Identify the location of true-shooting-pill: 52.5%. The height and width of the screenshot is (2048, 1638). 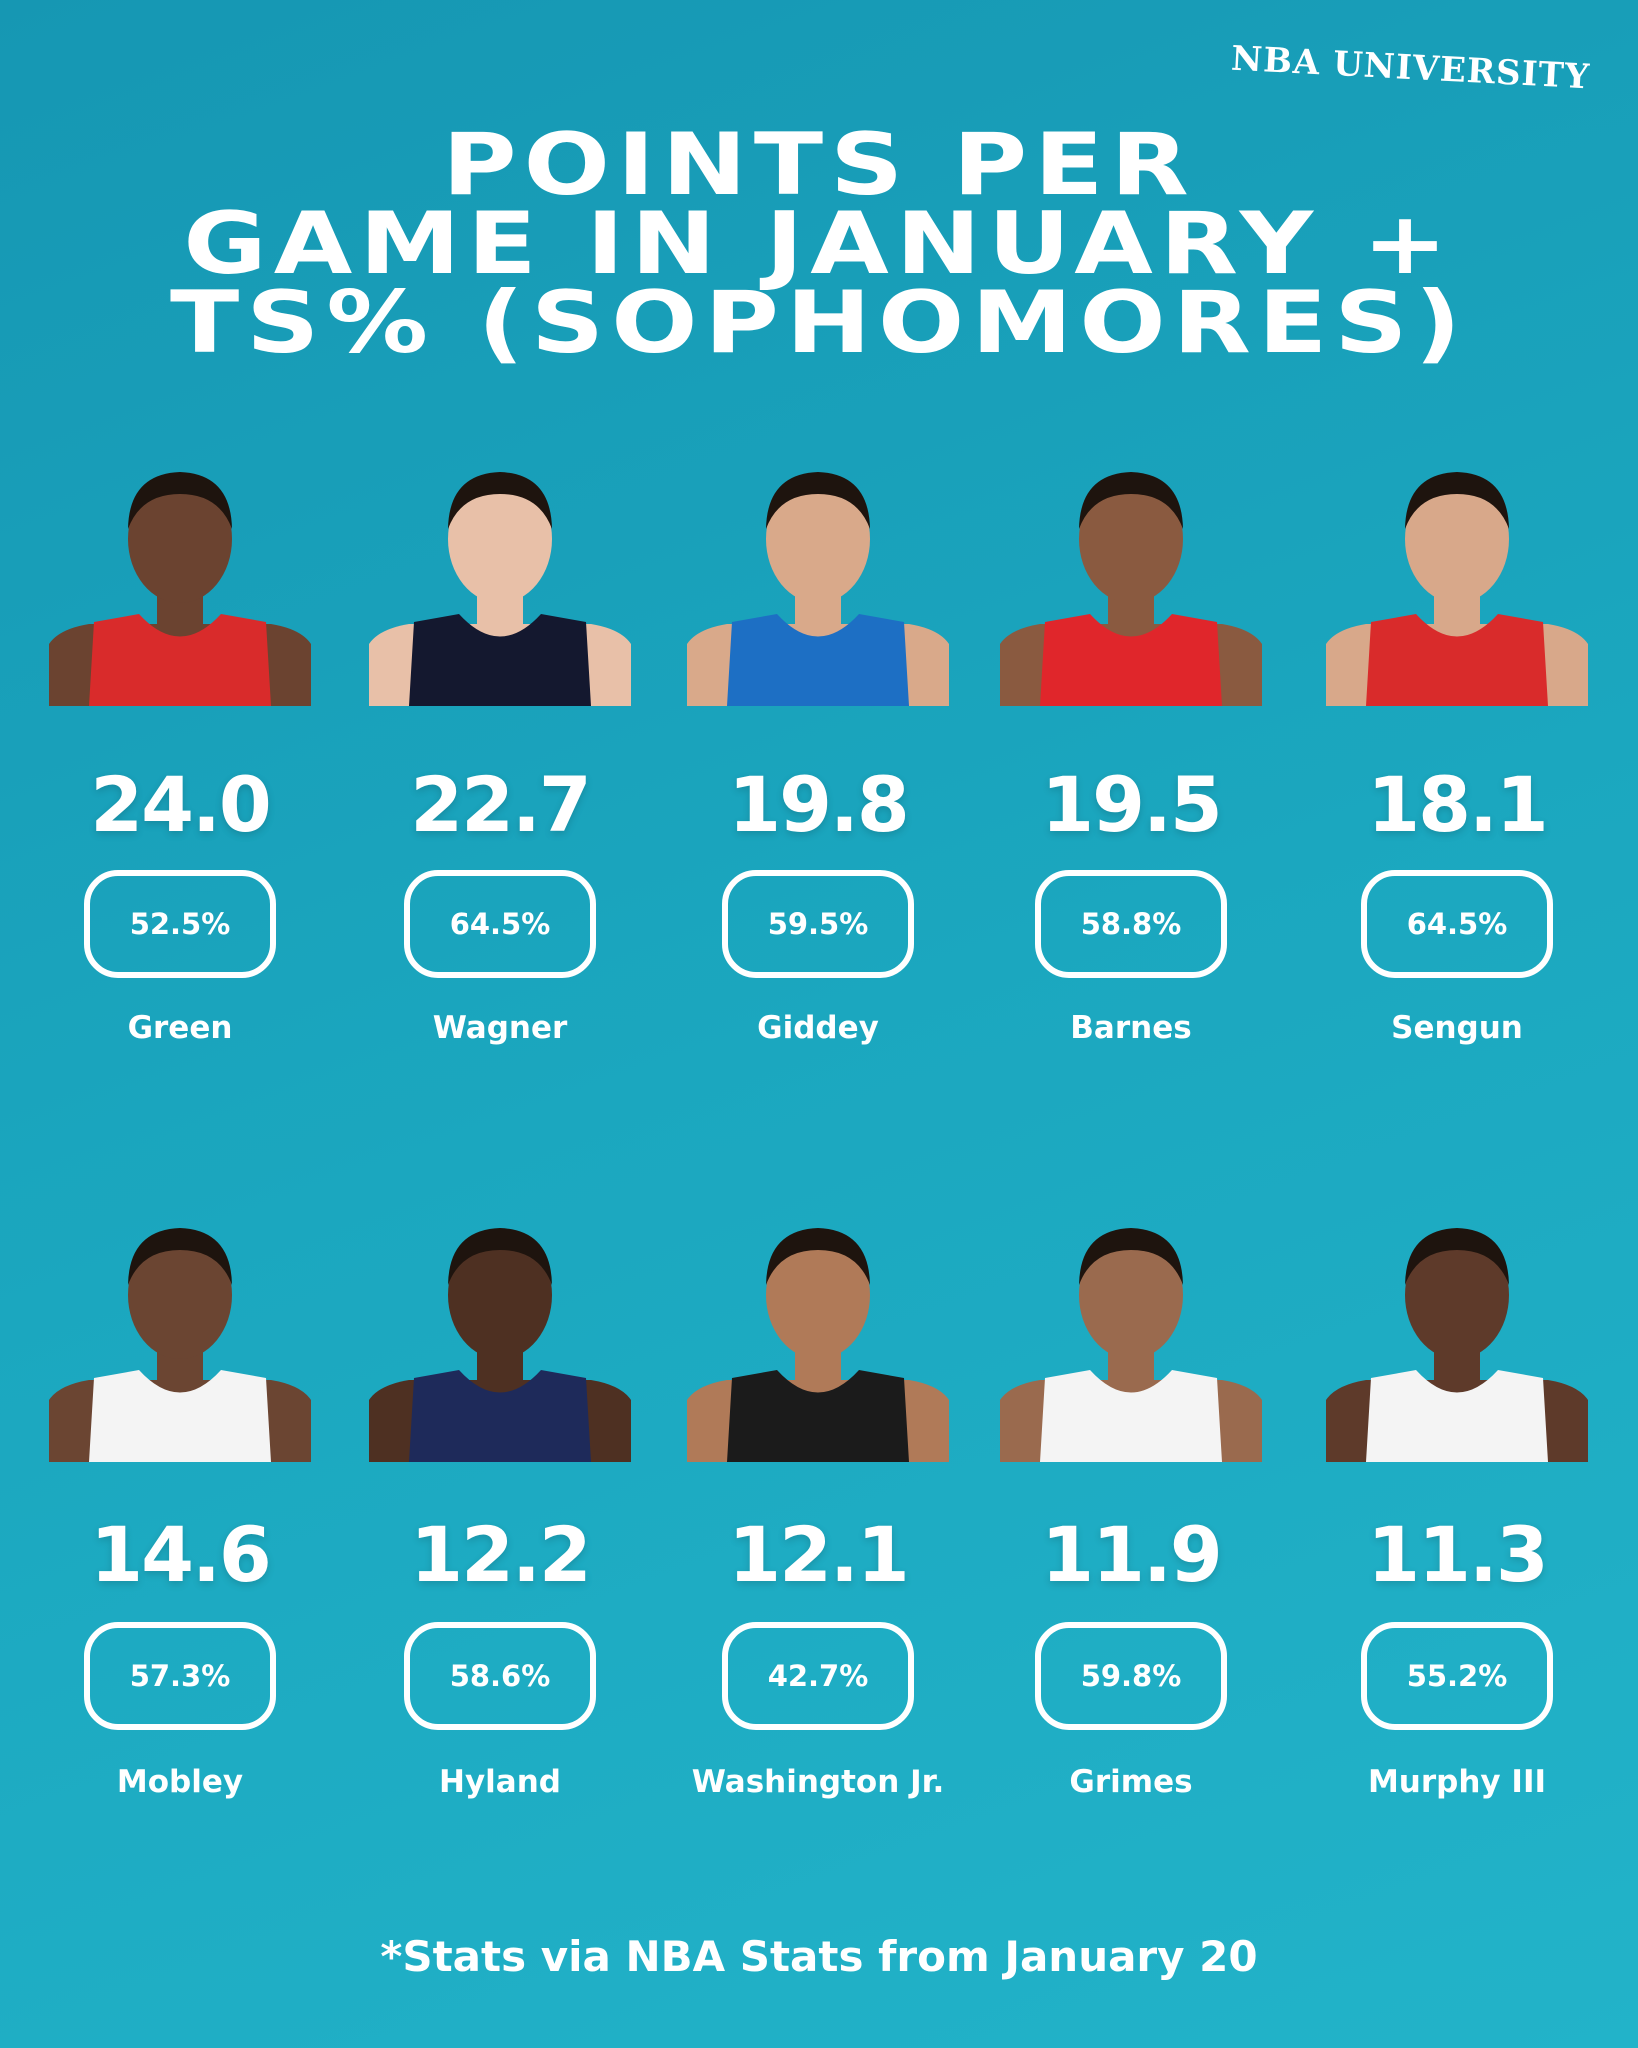
(180, 924).